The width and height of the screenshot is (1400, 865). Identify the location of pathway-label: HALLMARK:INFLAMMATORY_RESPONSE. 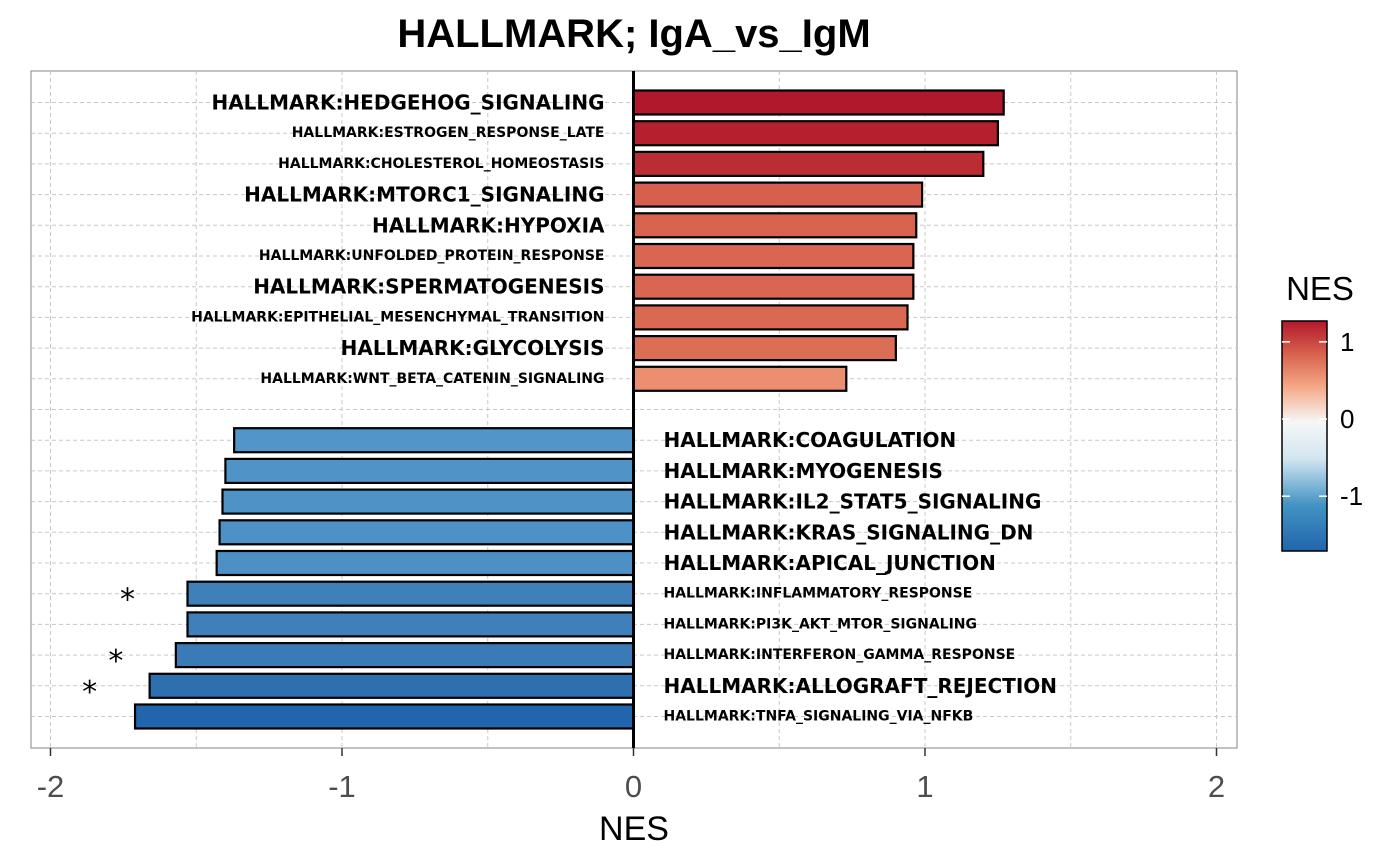
(818, 594).